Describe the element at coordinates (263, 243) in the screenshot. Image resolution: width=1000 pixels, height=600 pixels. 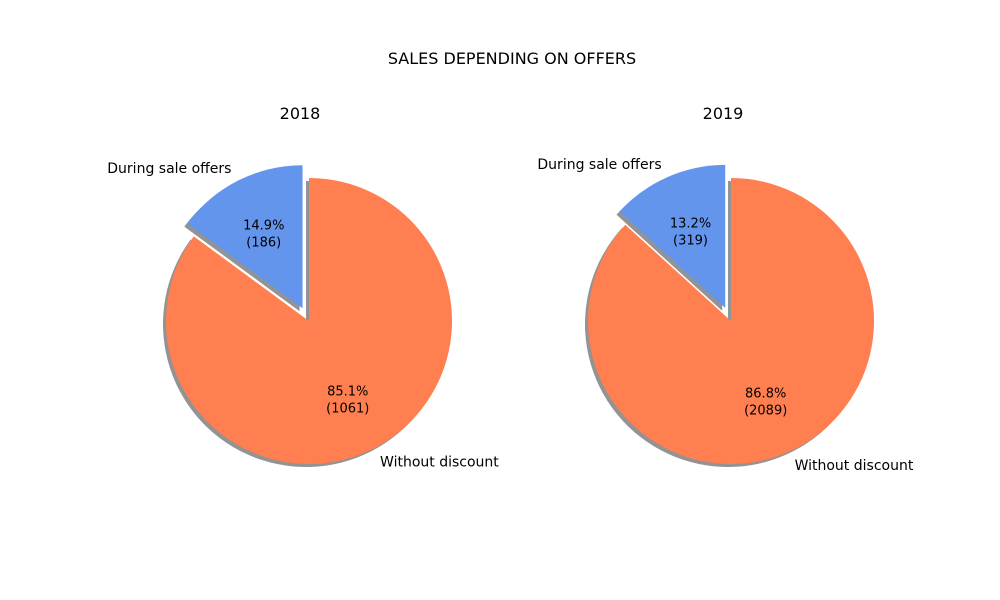
I see `slice-count-label: (186)` at that location.